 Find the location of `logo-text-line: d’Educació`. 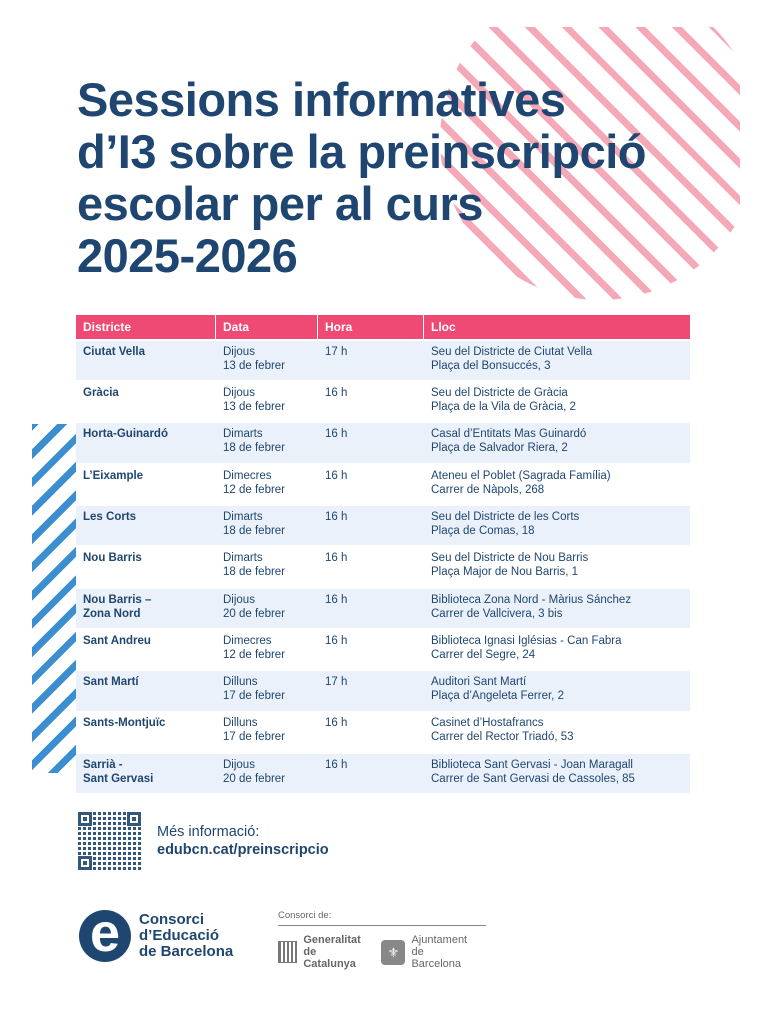

logo-text-line: d’Educació is located at coordinates (179, 935).